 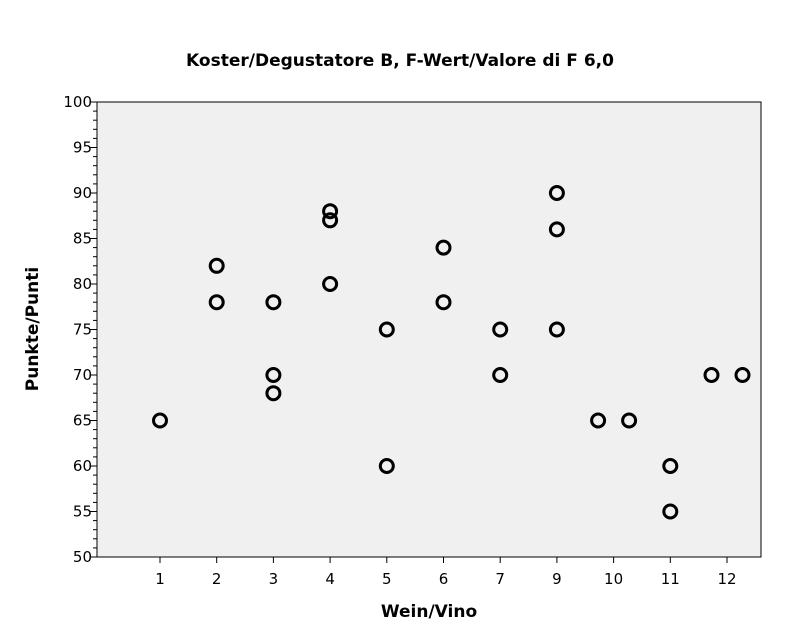 What do you see at coordinates (217, 579) in the screenshot?
I see `x-tick-label: 2` at bounding box center [217, 579].